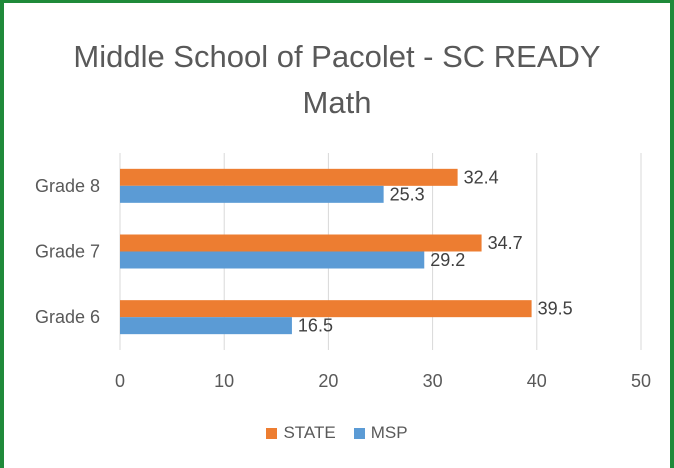 This screenshot has width=674, height=468. Describe the element at coordinates (337, 56) in the screenshot. I see `chart-title-line-1: Middle School of Pacolet - SC READY` at that location.